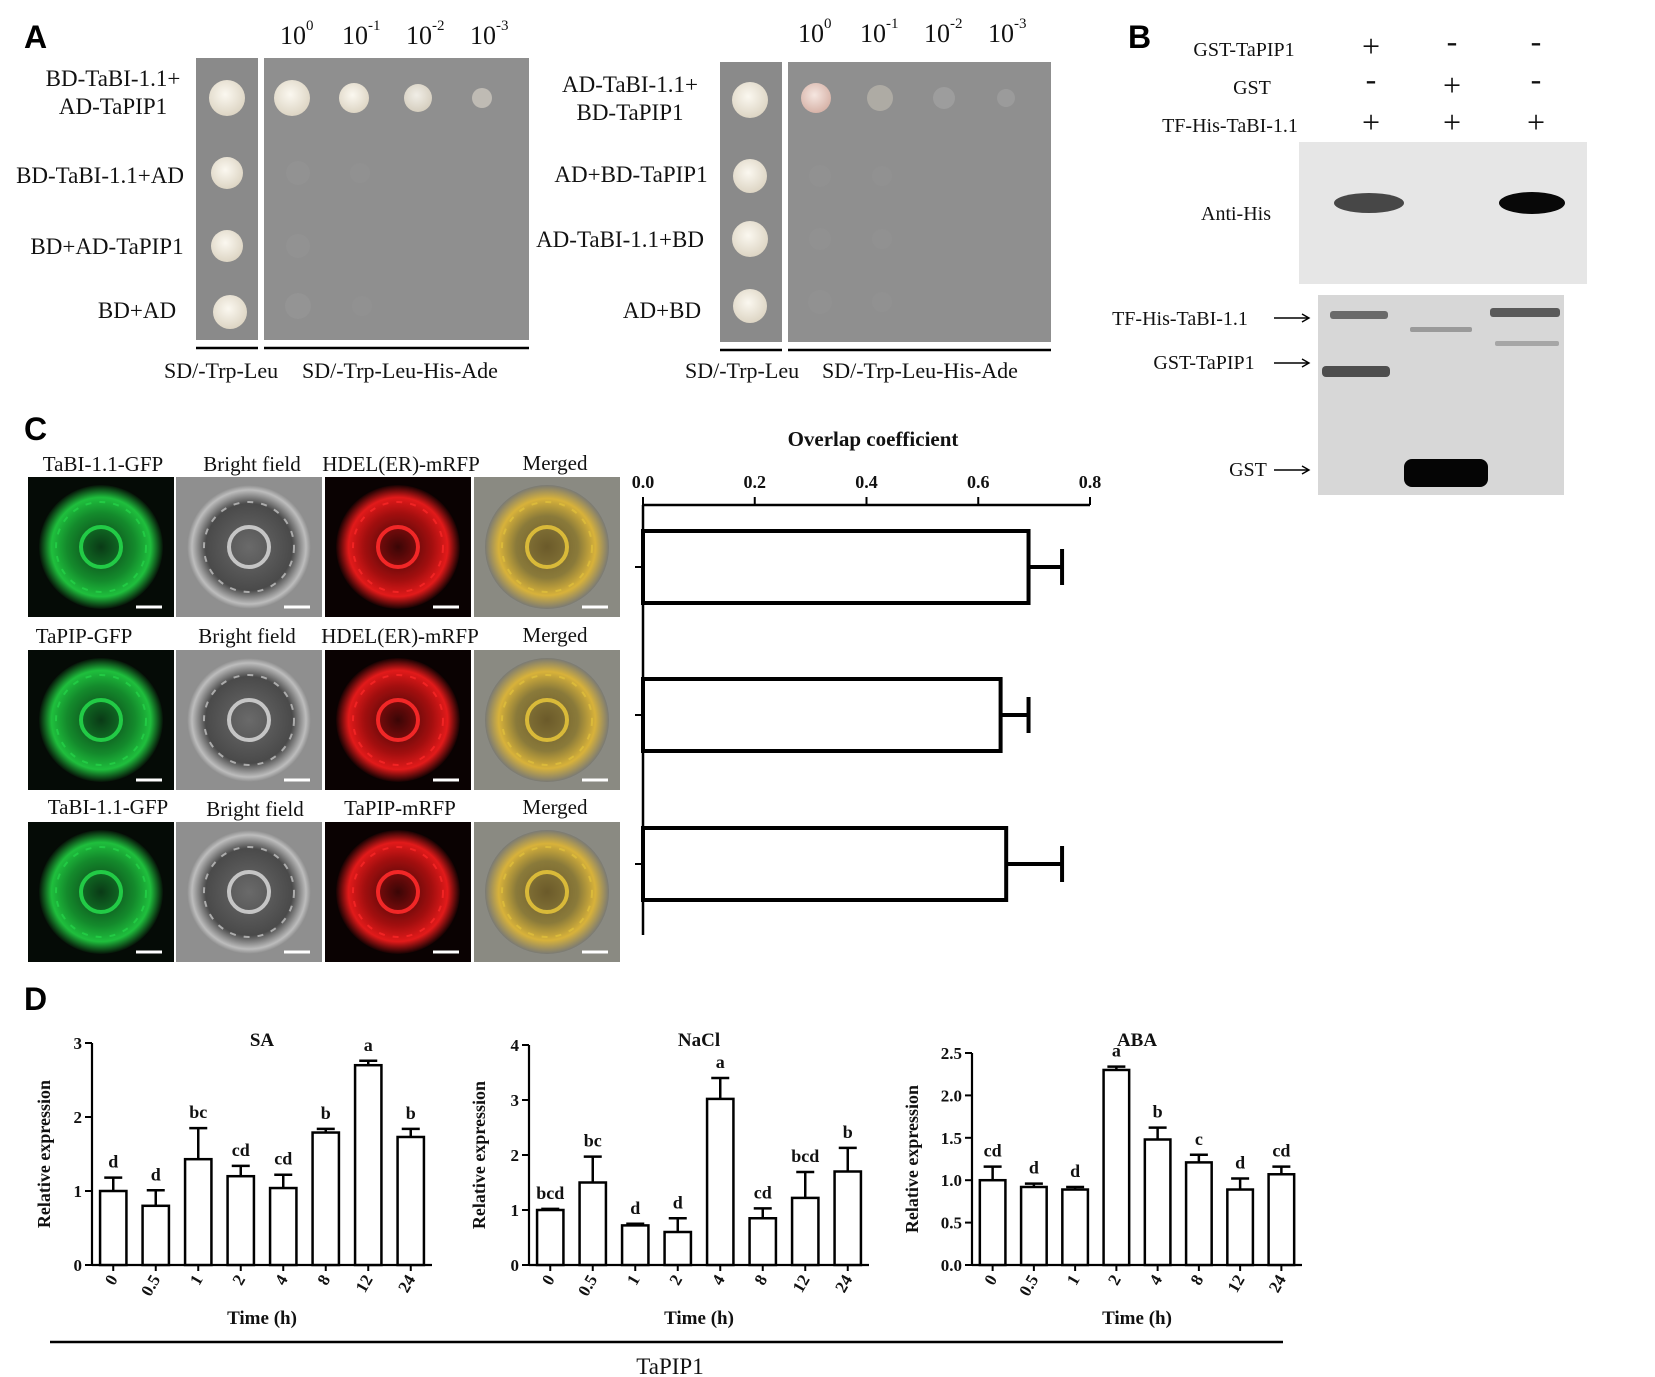  I want to click on media-label: SD/-Trp-Leu, so click(742, 370).